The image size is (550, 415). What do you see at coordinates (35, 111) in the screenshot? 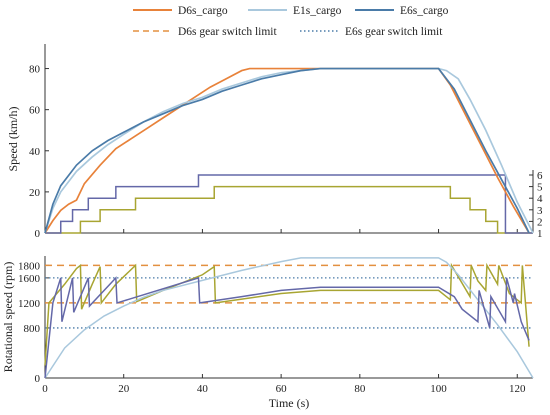
I see `speed-y-tick-label: 60` at bounding box center [35, 111].